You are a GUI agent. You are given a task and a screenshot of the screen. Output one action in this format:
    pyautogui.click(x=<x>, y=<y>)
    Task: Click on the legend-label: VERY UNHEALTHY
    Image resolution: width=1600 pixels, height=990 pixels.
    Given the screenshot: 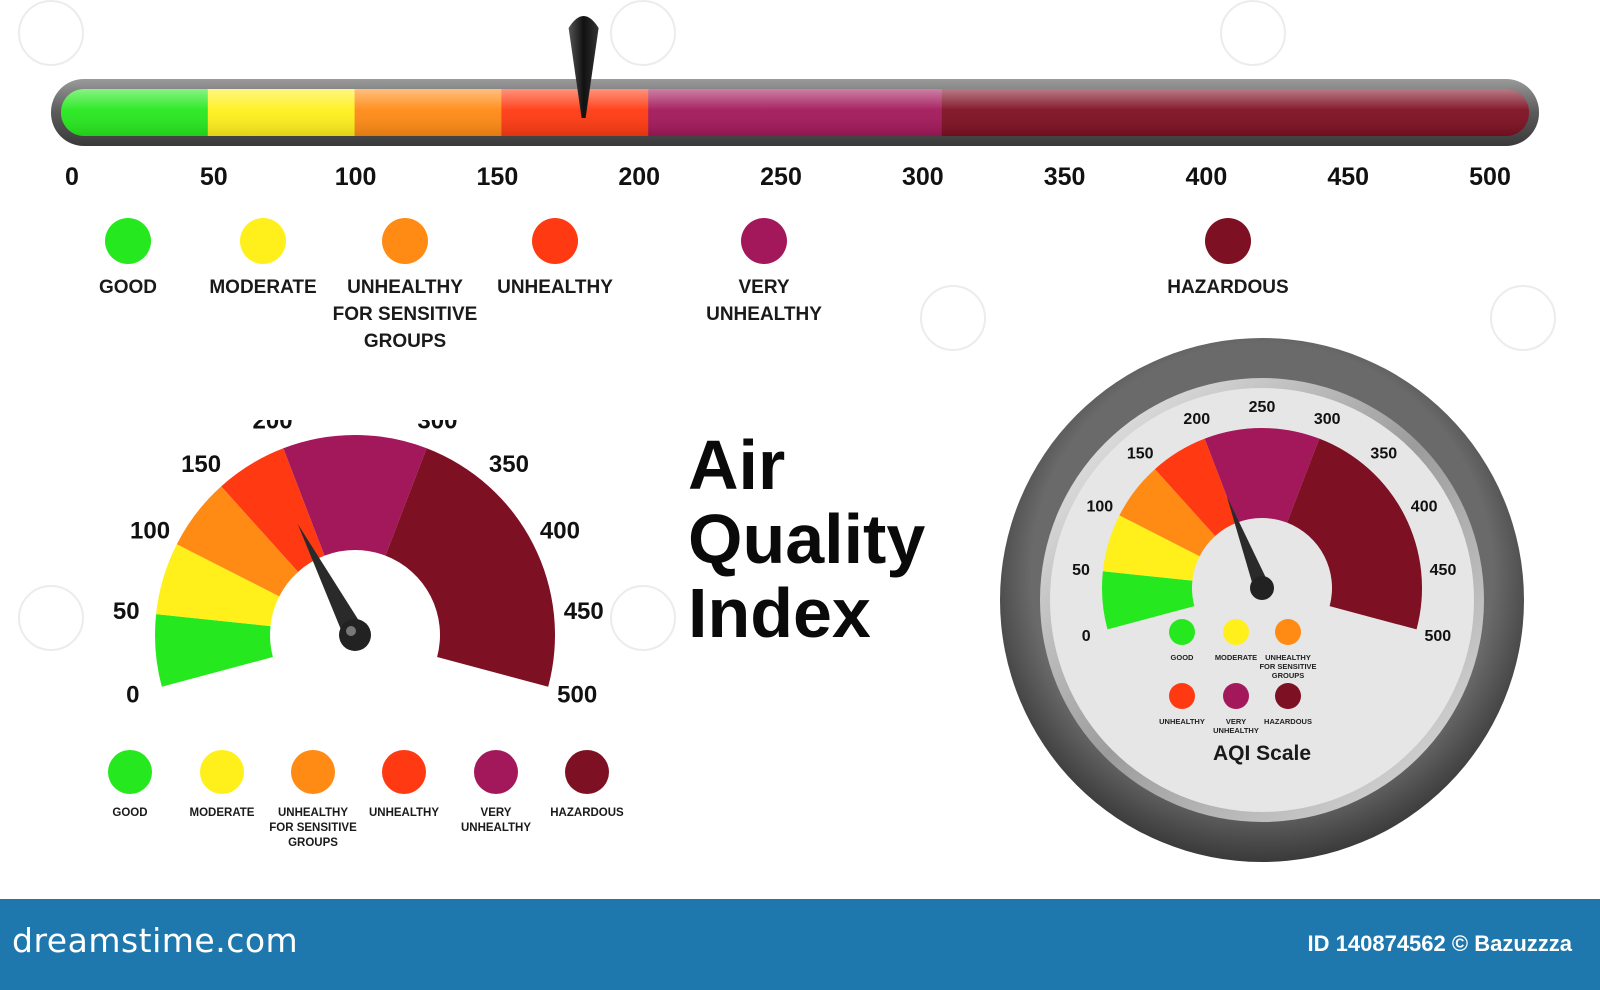 What is the action you would take?
    pyautogui.click(x=496, y=820)
    